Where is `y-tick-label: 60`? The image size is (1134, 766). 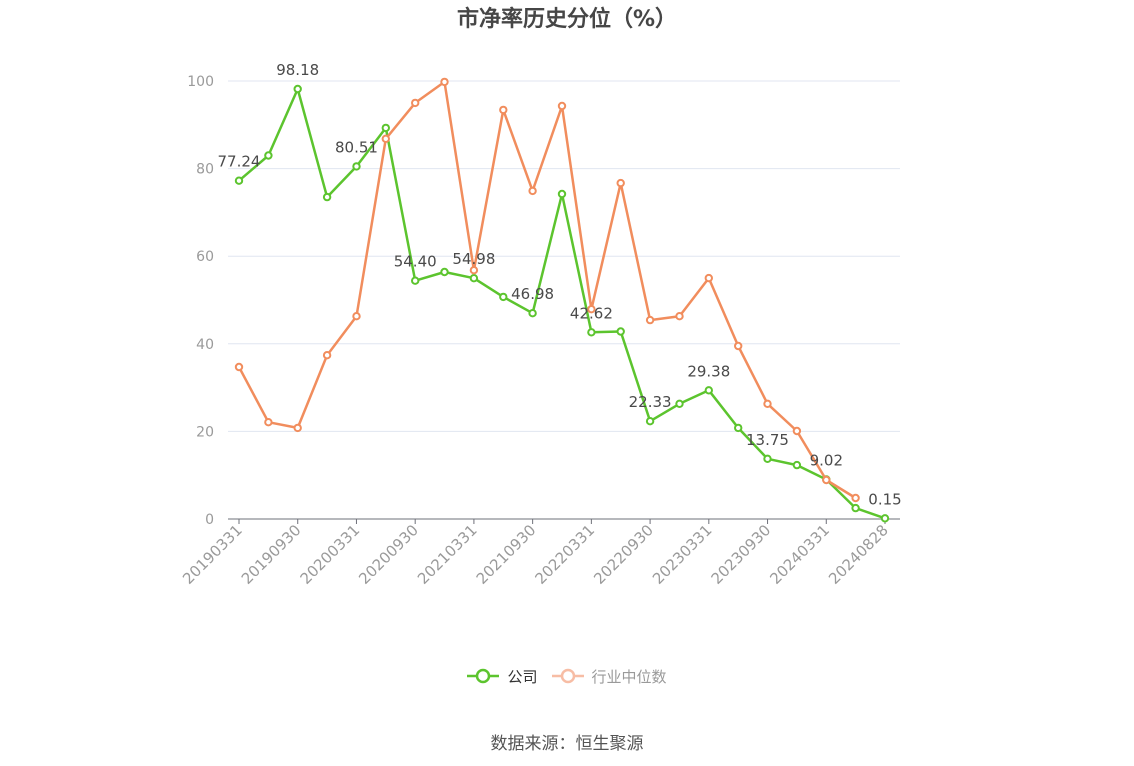 y-tick-label: 60 is located at coordinates (205, 257).